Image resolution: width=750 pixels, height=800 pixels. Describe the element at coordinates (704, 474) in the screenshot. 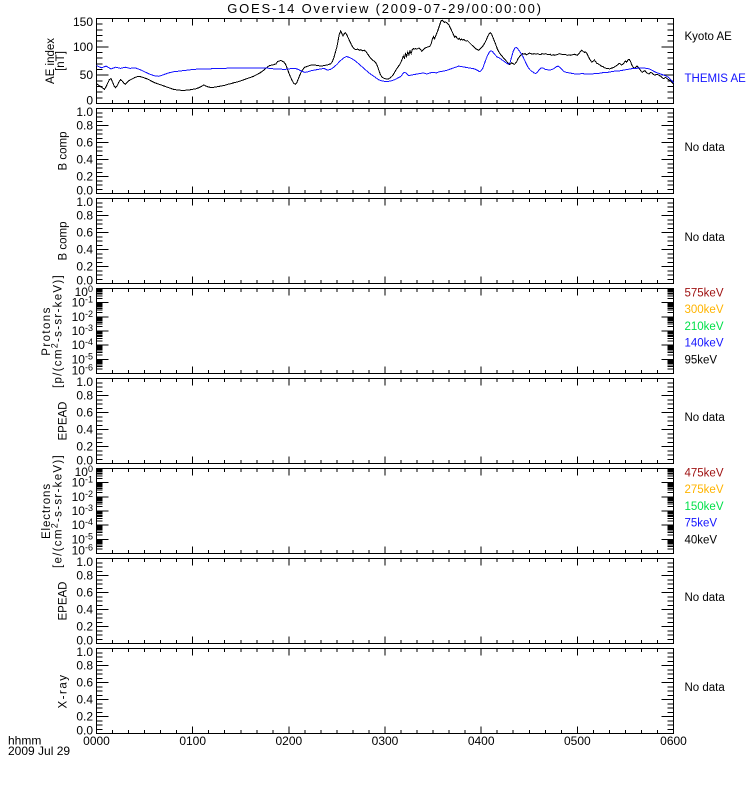

I see `svg-text: 475keV` at that location.